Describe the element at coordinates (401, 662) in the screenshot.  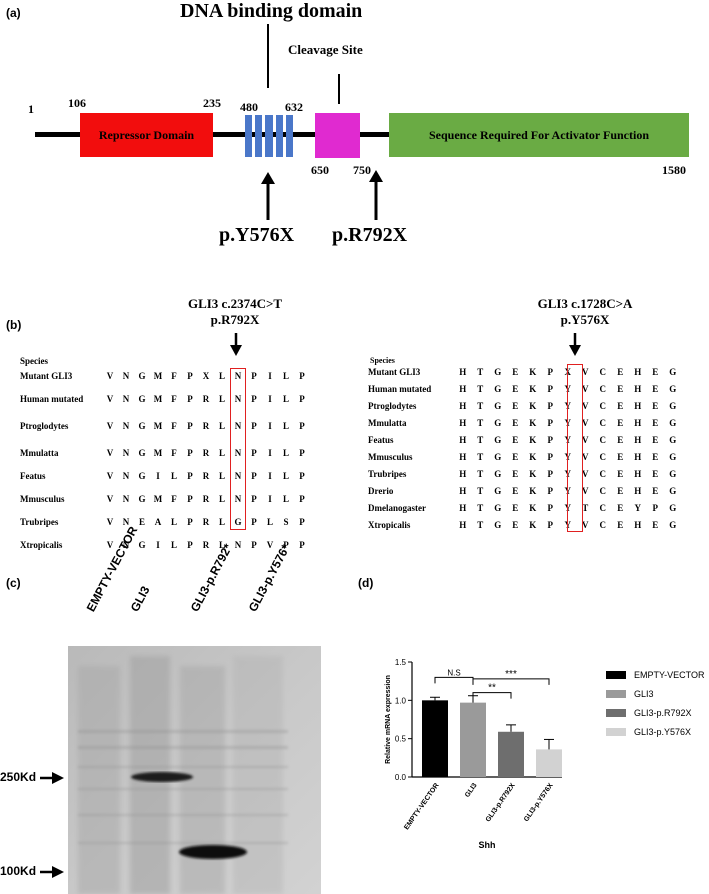
I see `y-tick-label: 1.5` at that location.